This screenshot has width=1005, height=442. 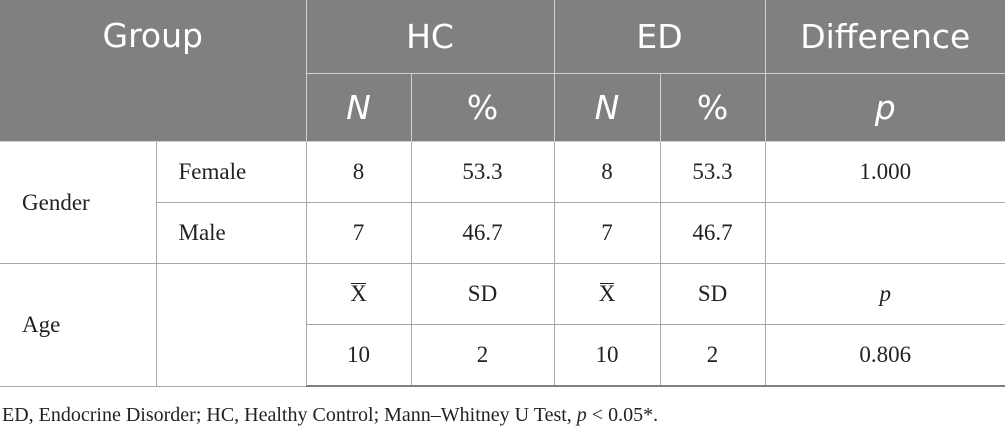 I want to click on age-ed-sd: 2, so click(x=712, y=355).